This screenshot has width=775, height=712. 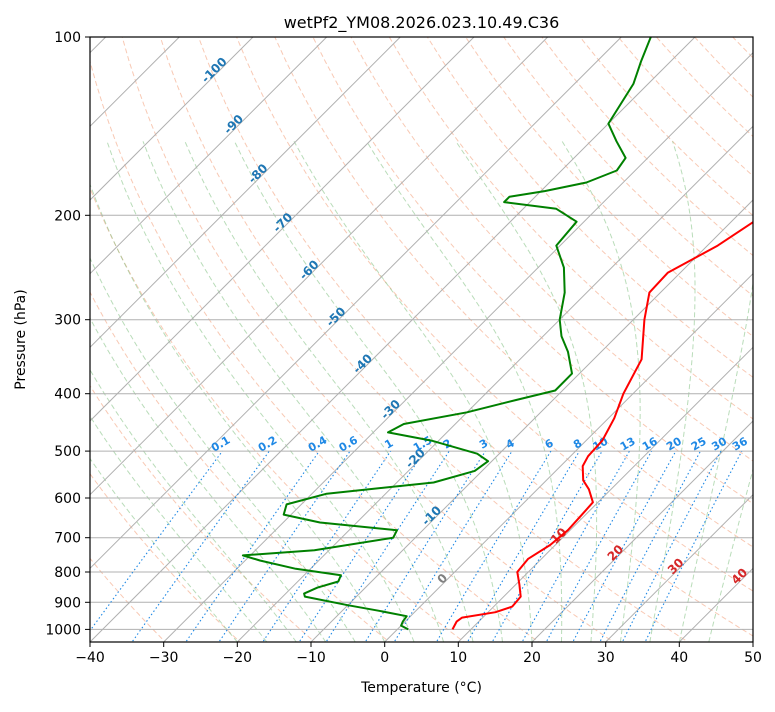 I want to click on x-tick-label: 0, so click(x=384, y=658).